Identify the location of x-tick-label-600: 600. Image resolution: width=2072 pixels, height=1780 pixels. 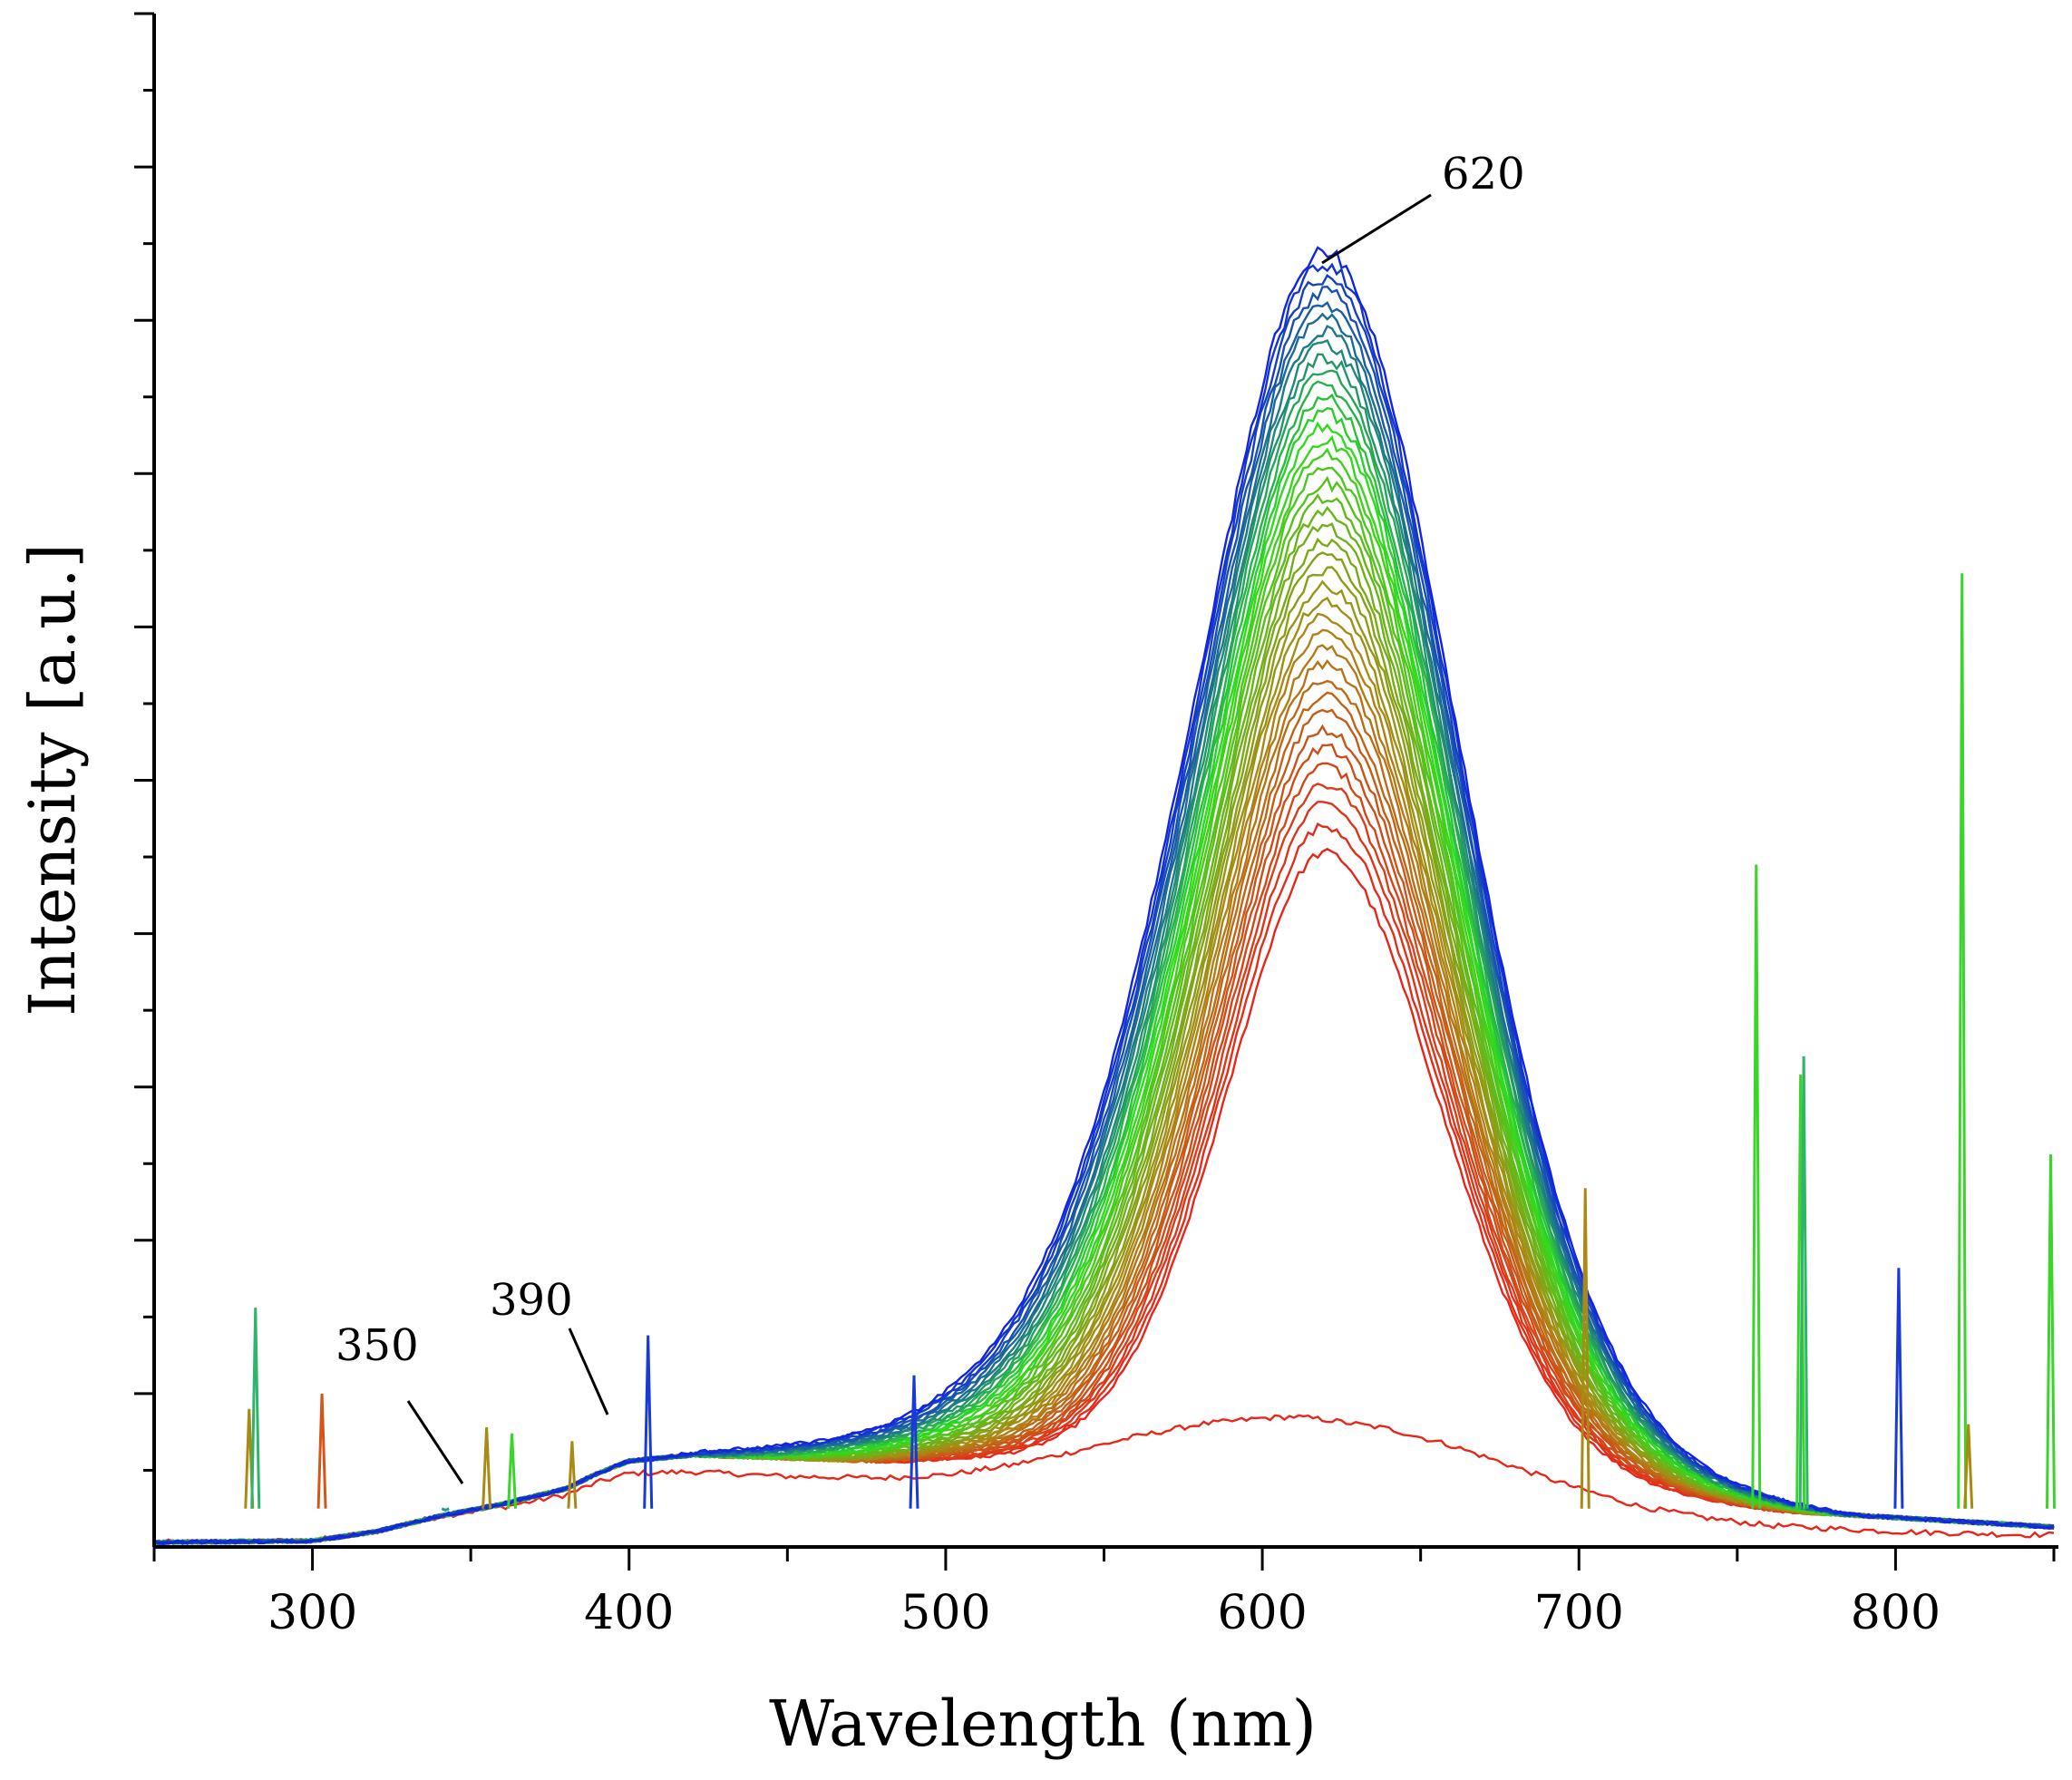
(1262, 1613).